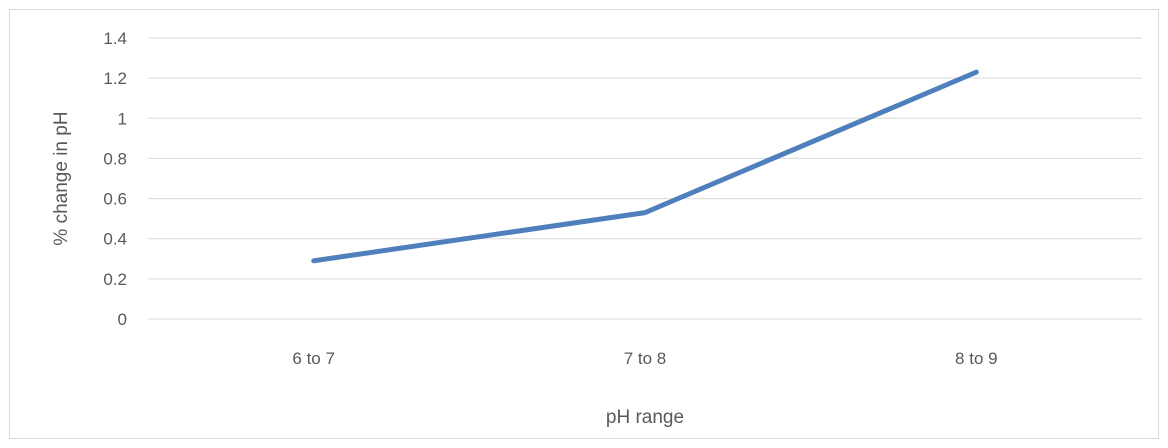 This screenshot has height=448, width=1168. Describe the element at coordinates (115, 279) in the screenshot. I see `y-tick-label: 0.2` at that location.